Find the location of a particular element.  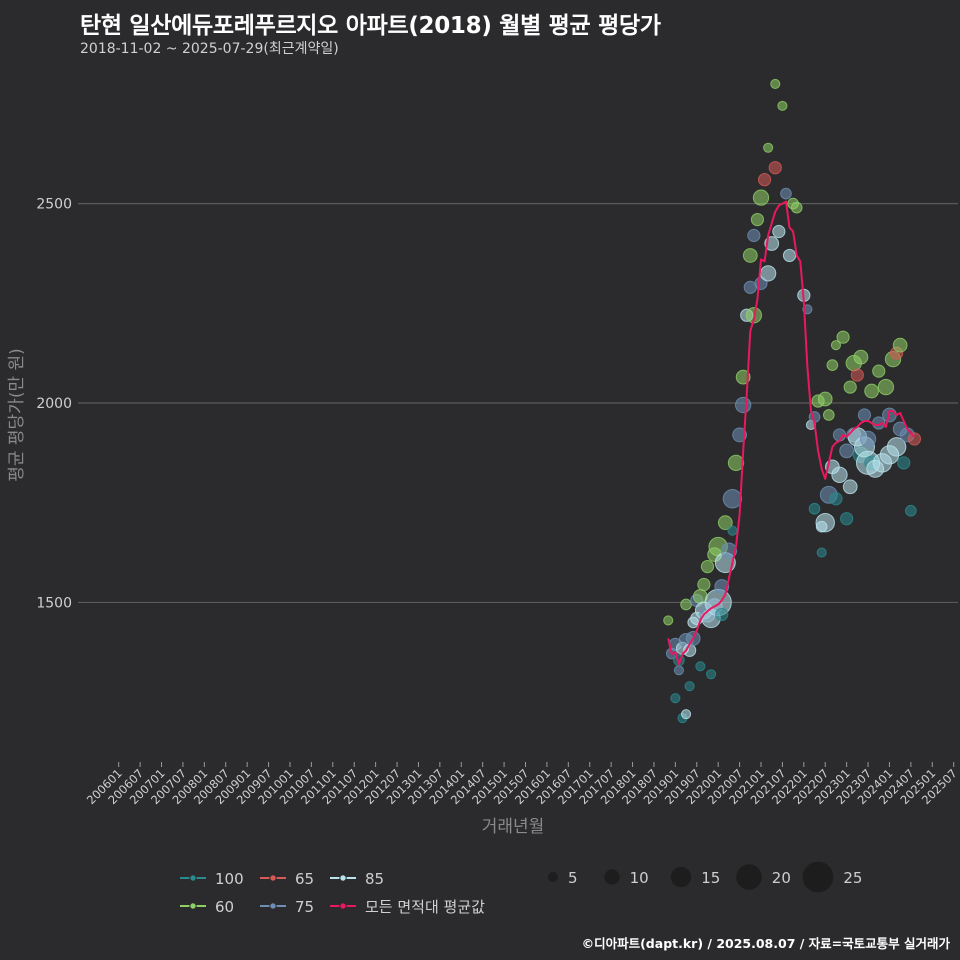

legend-label-85: 85 is located at coordinates (374, 879).